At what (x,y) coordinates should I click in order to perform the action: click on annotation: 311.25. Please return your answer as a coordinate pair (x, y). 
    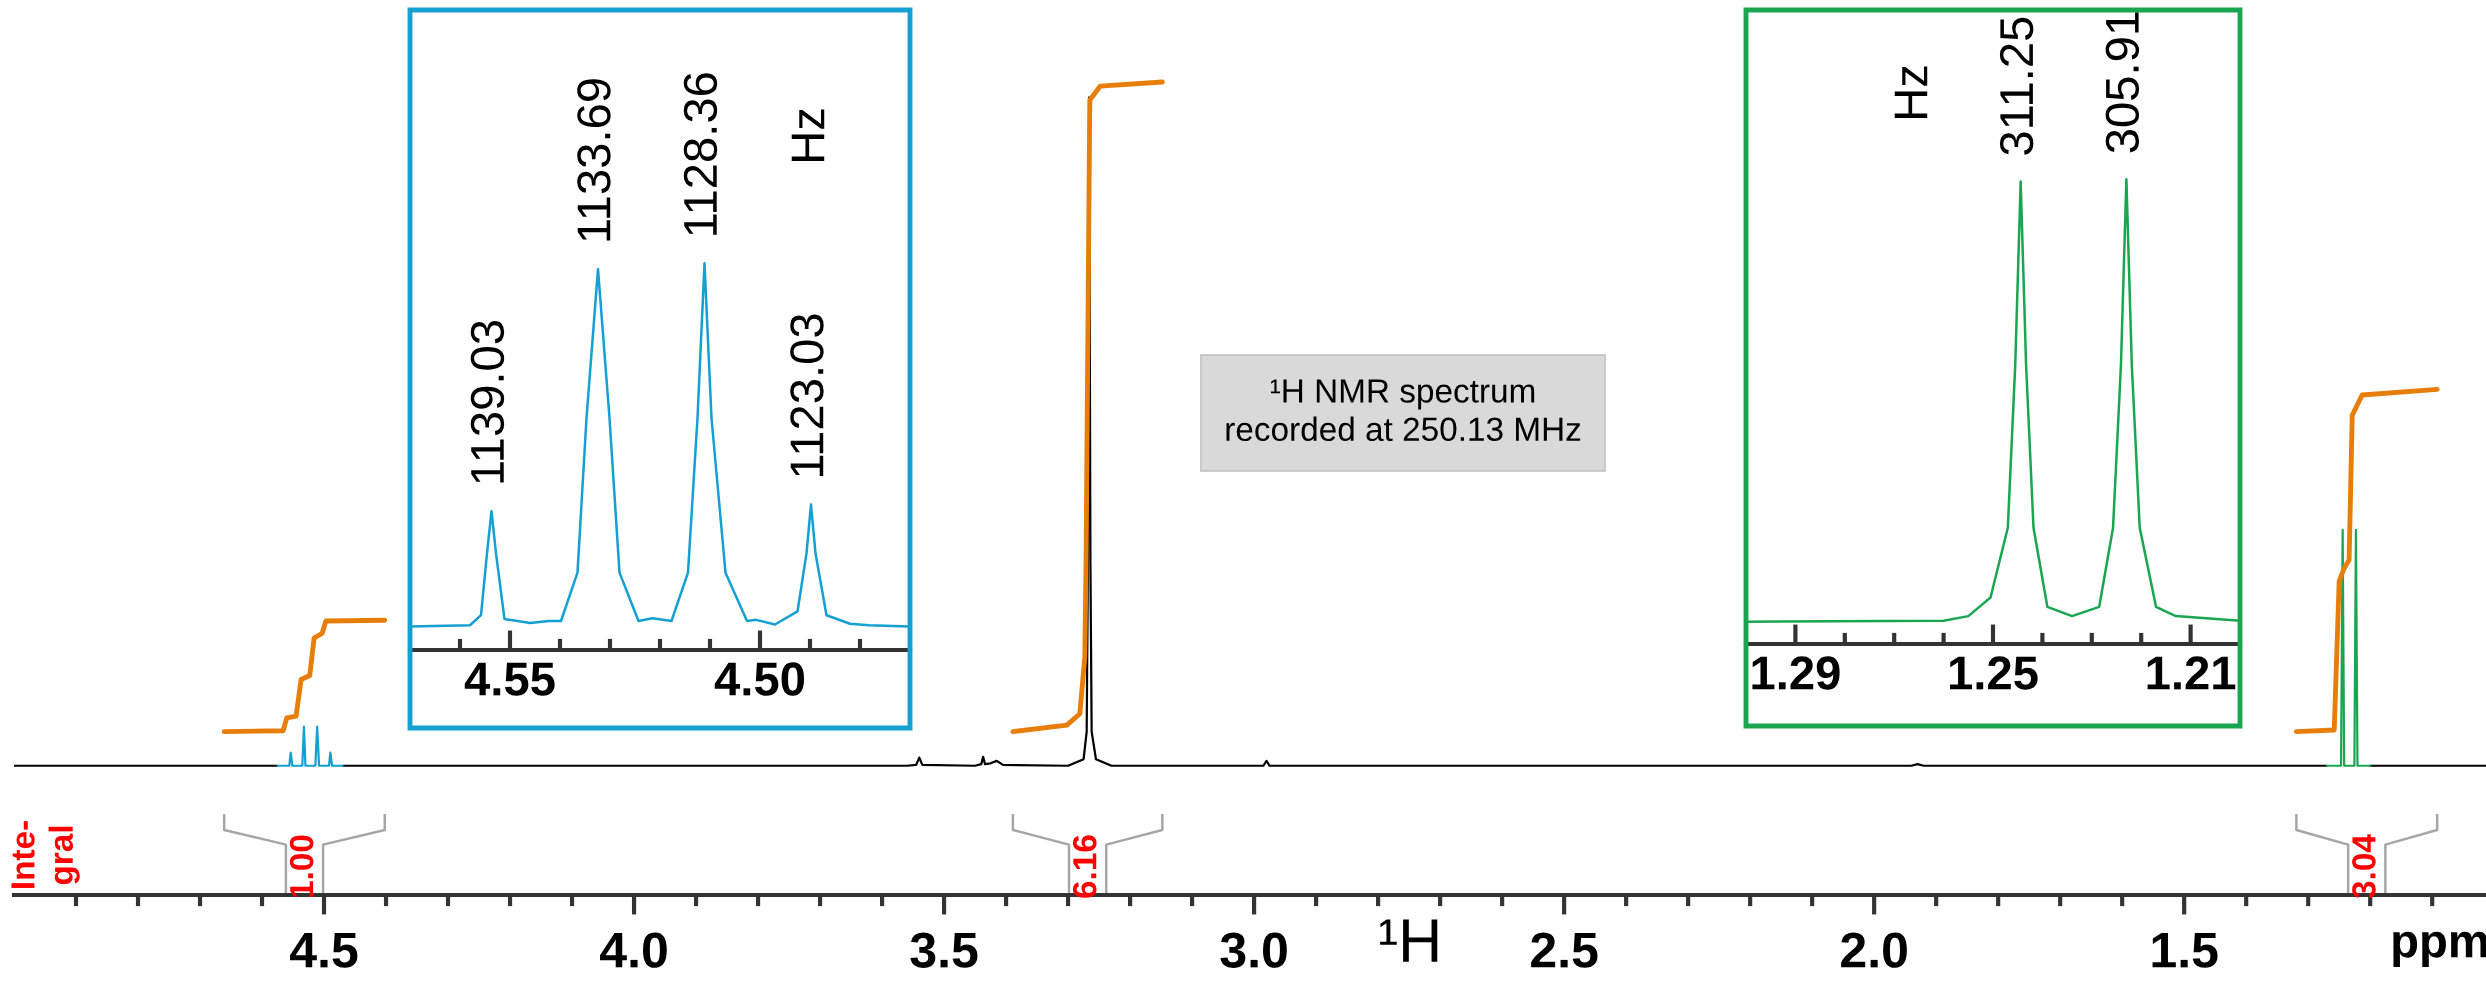
    Looking at the image, I should click on (2016, 86).